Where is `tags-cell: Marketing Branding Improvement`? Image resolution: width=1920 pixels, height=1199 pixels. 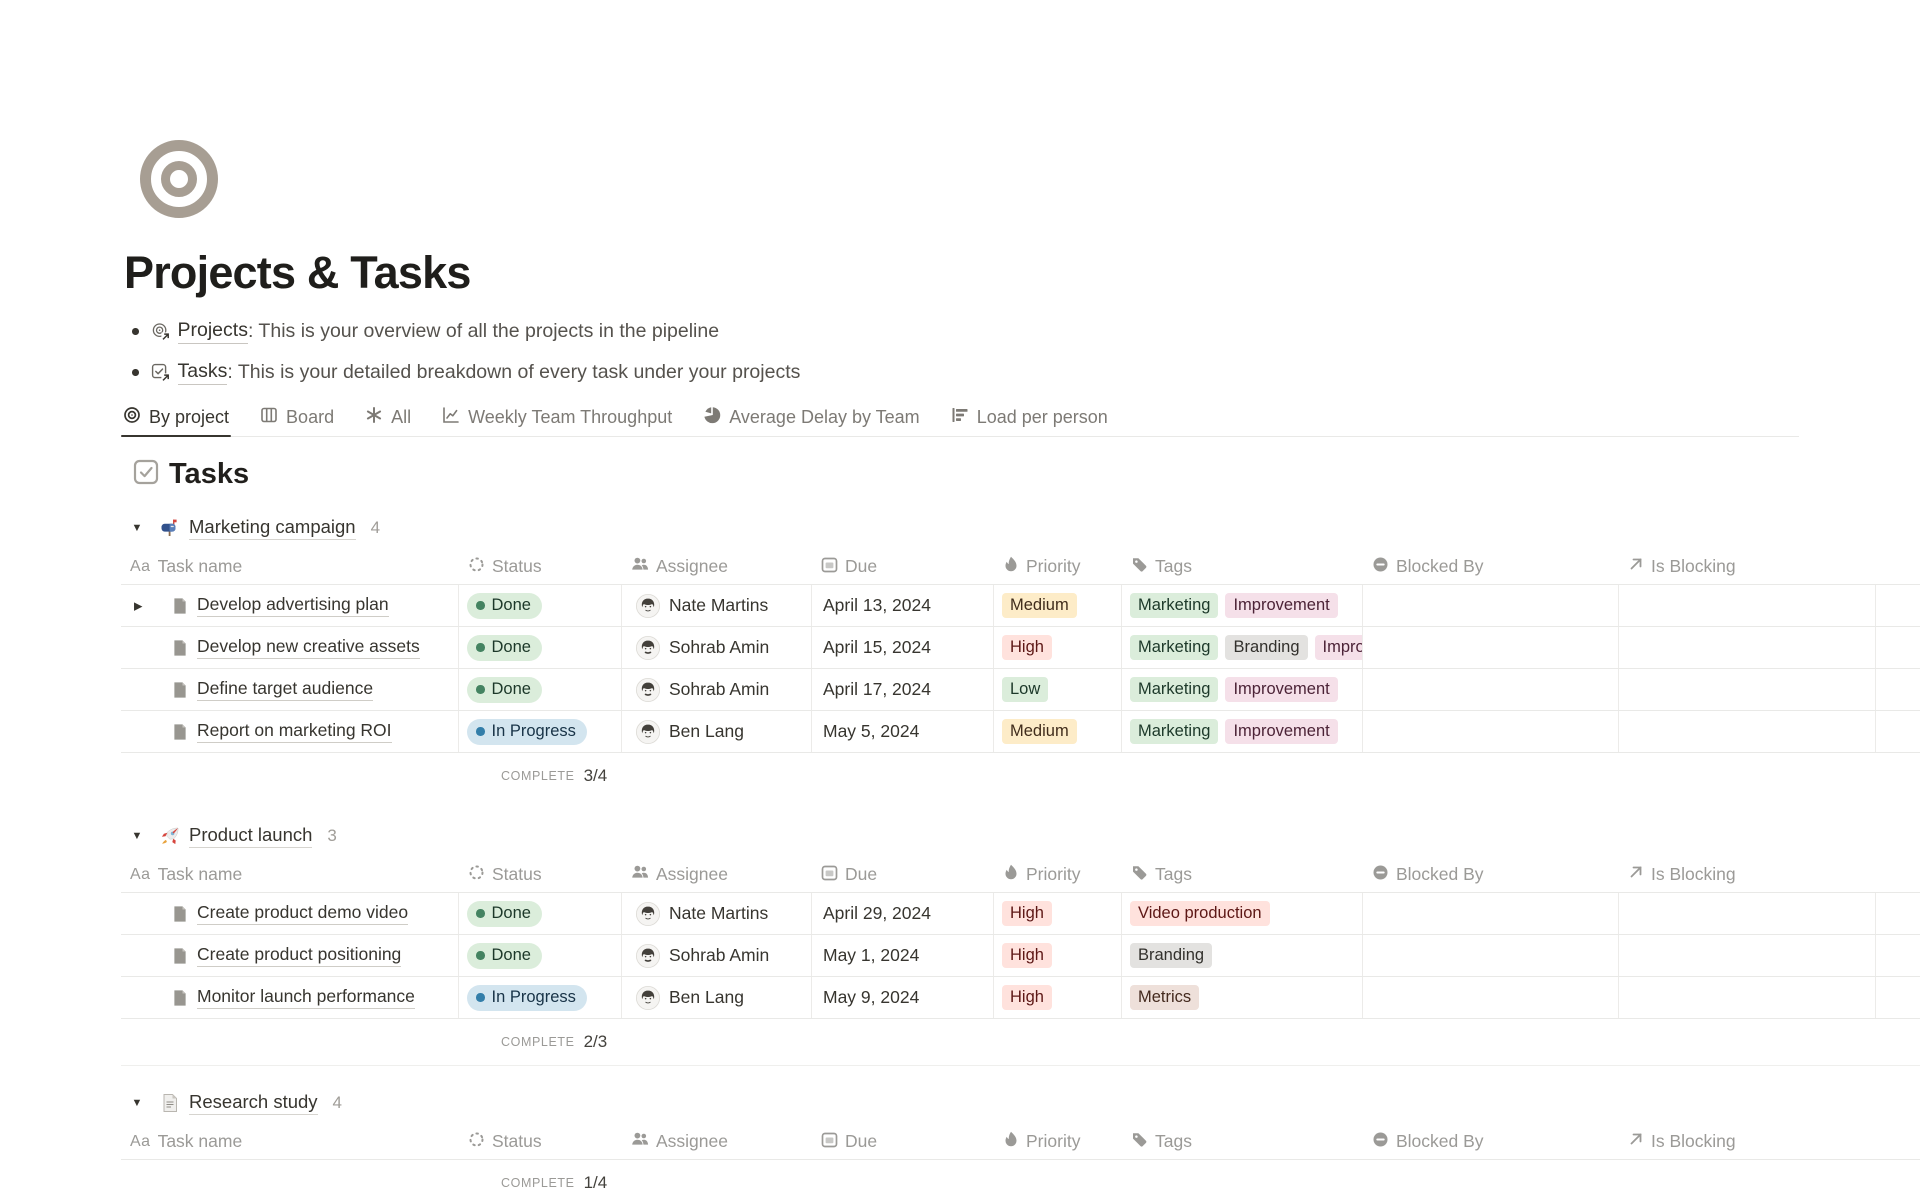 tags-cell: Marketing Branding Improvement is located at coordinates (1242, 647).